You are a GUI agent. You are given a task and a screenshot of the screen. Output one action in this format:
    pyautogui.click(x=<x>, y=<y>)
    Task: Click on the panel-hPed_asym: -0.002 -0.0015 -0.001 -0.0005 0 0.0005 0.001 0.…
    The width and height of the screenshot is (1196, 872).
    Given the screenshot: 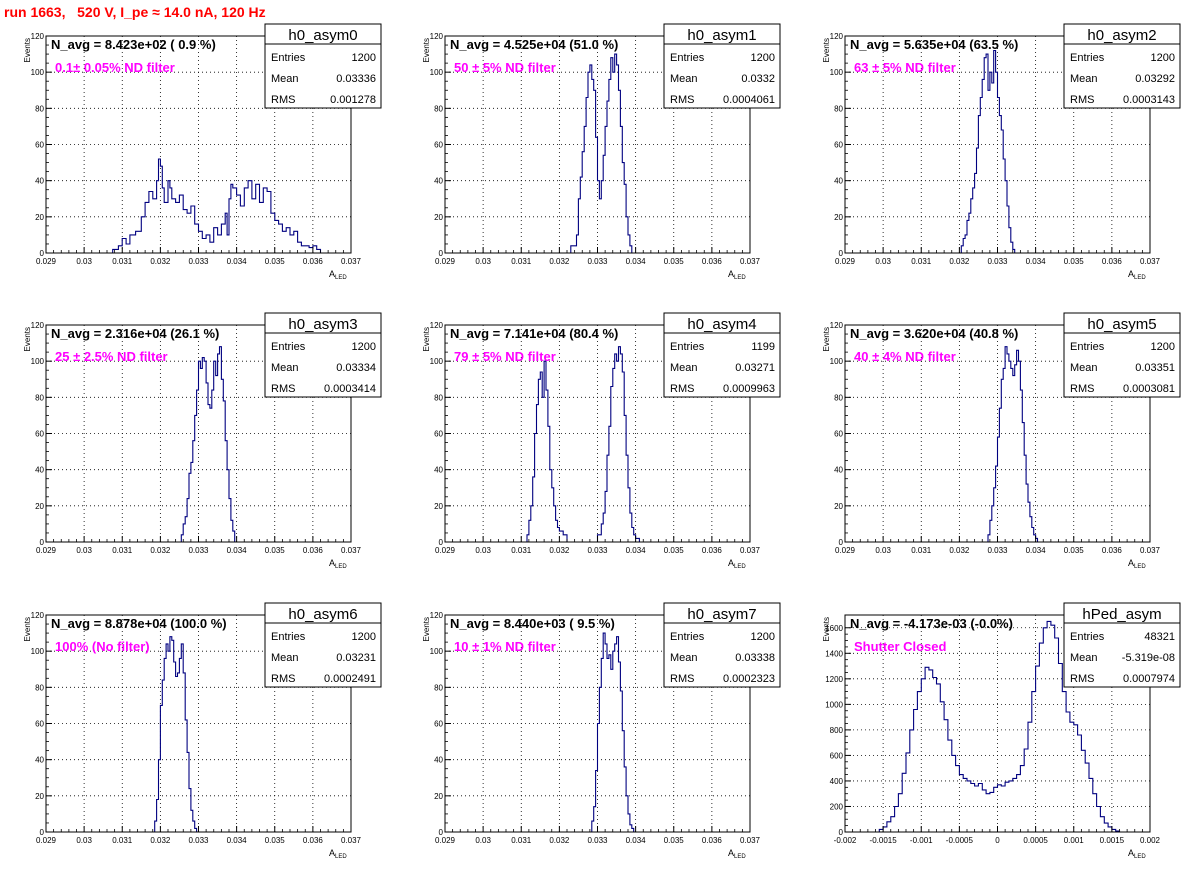 What is the action you would take?
    pyautogui.click(x=1001, y=731)
    